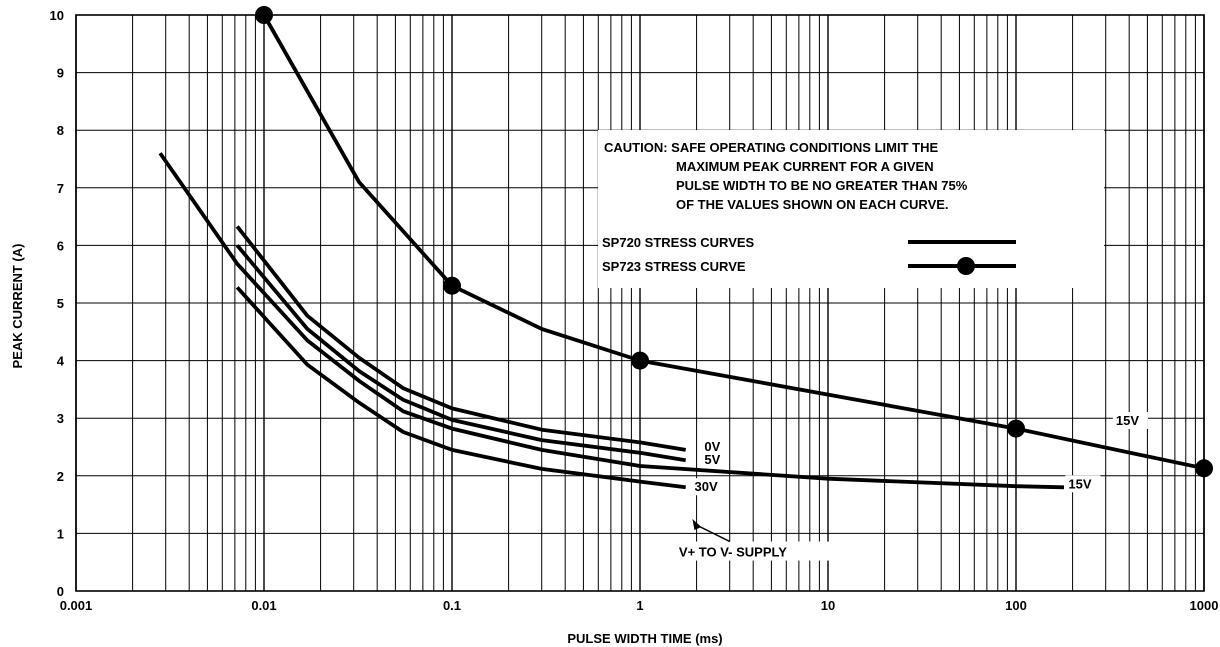 Image resolution: width=1220 pixels, height=647 pixels. I want to click on y-tick-label: 6, so click(60, 245).